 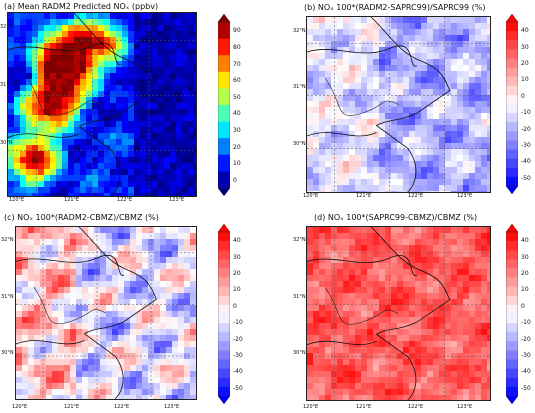 I want to click on panel-b-colorbar-tick: -20, so click(x=526, y=129).